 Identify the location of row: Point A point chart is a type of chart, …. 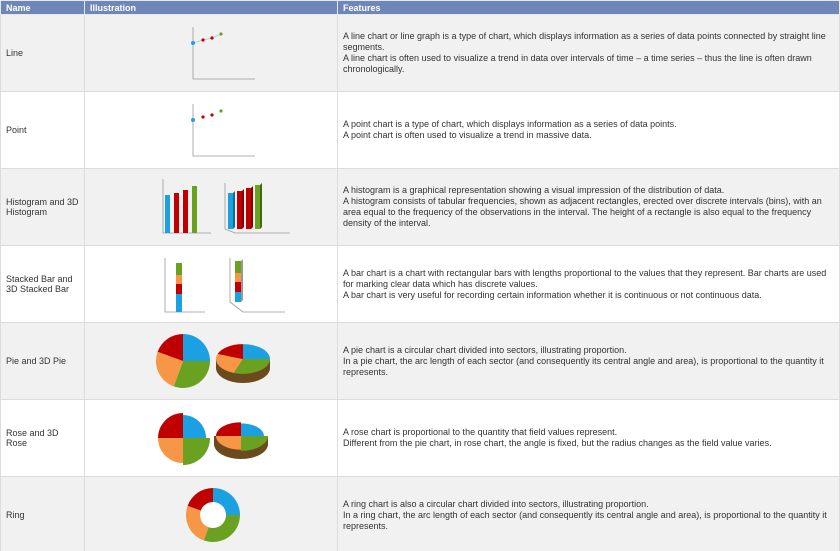
(420, 130).